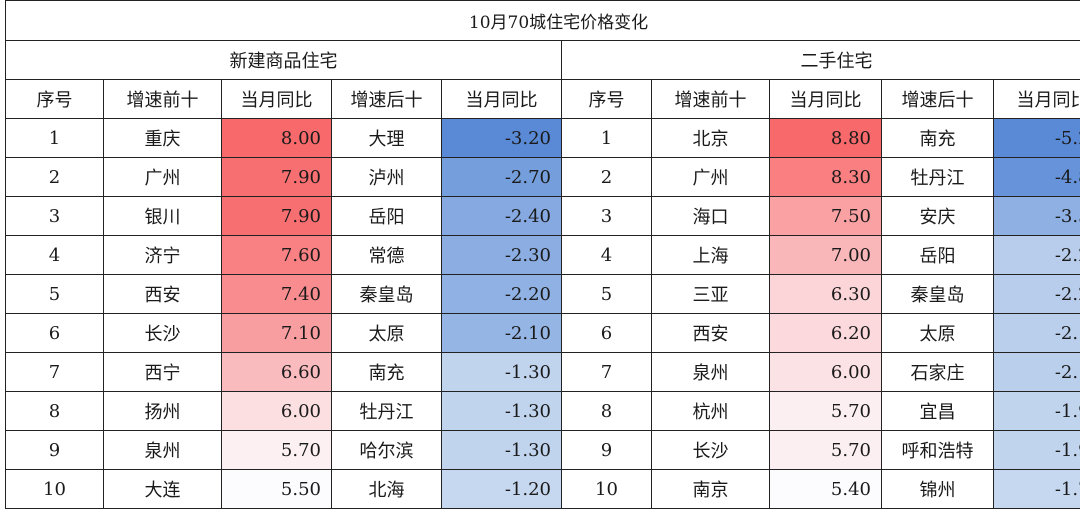  Describe the element at coordinates (825, 489) in the screenshot. I see `used-top-yoy-cell: 5.40` at that location.